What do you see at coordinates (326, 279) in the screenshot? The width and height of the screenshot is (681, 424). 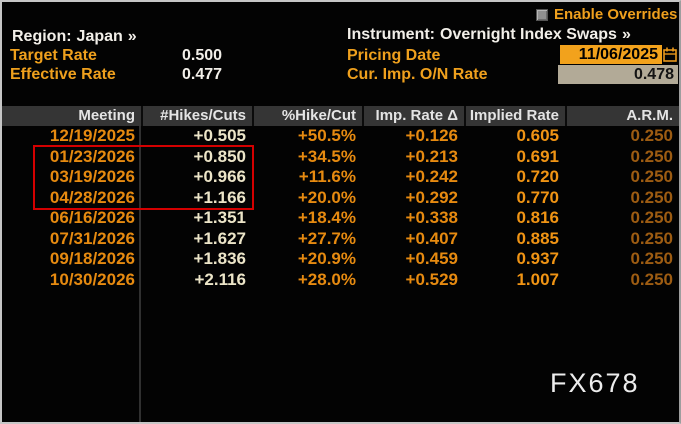 I see `cell-pct-hike-cut: +28.0%` at bounding box center [326, 279].